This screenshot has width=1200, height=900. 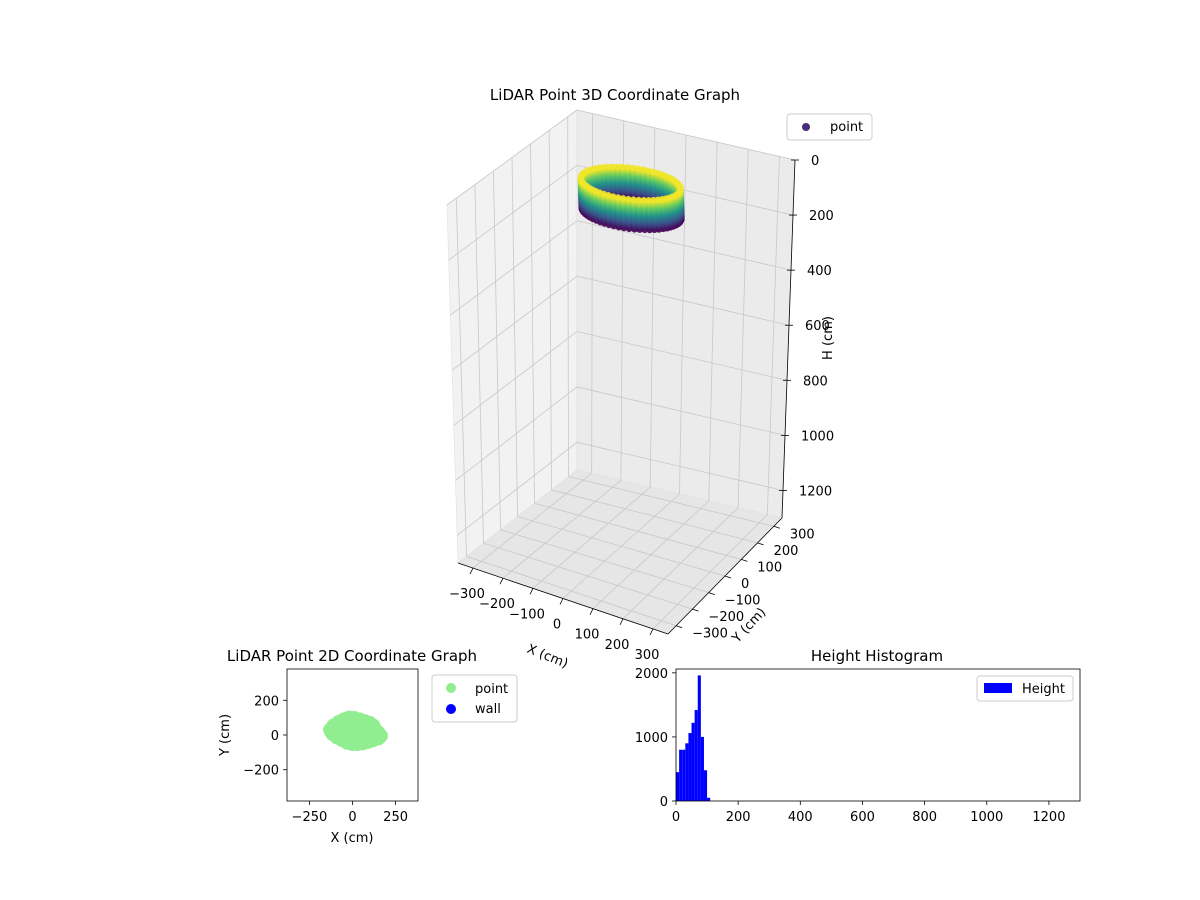 I want to click on legend-2d: point wall, so click(x=474, y=698).